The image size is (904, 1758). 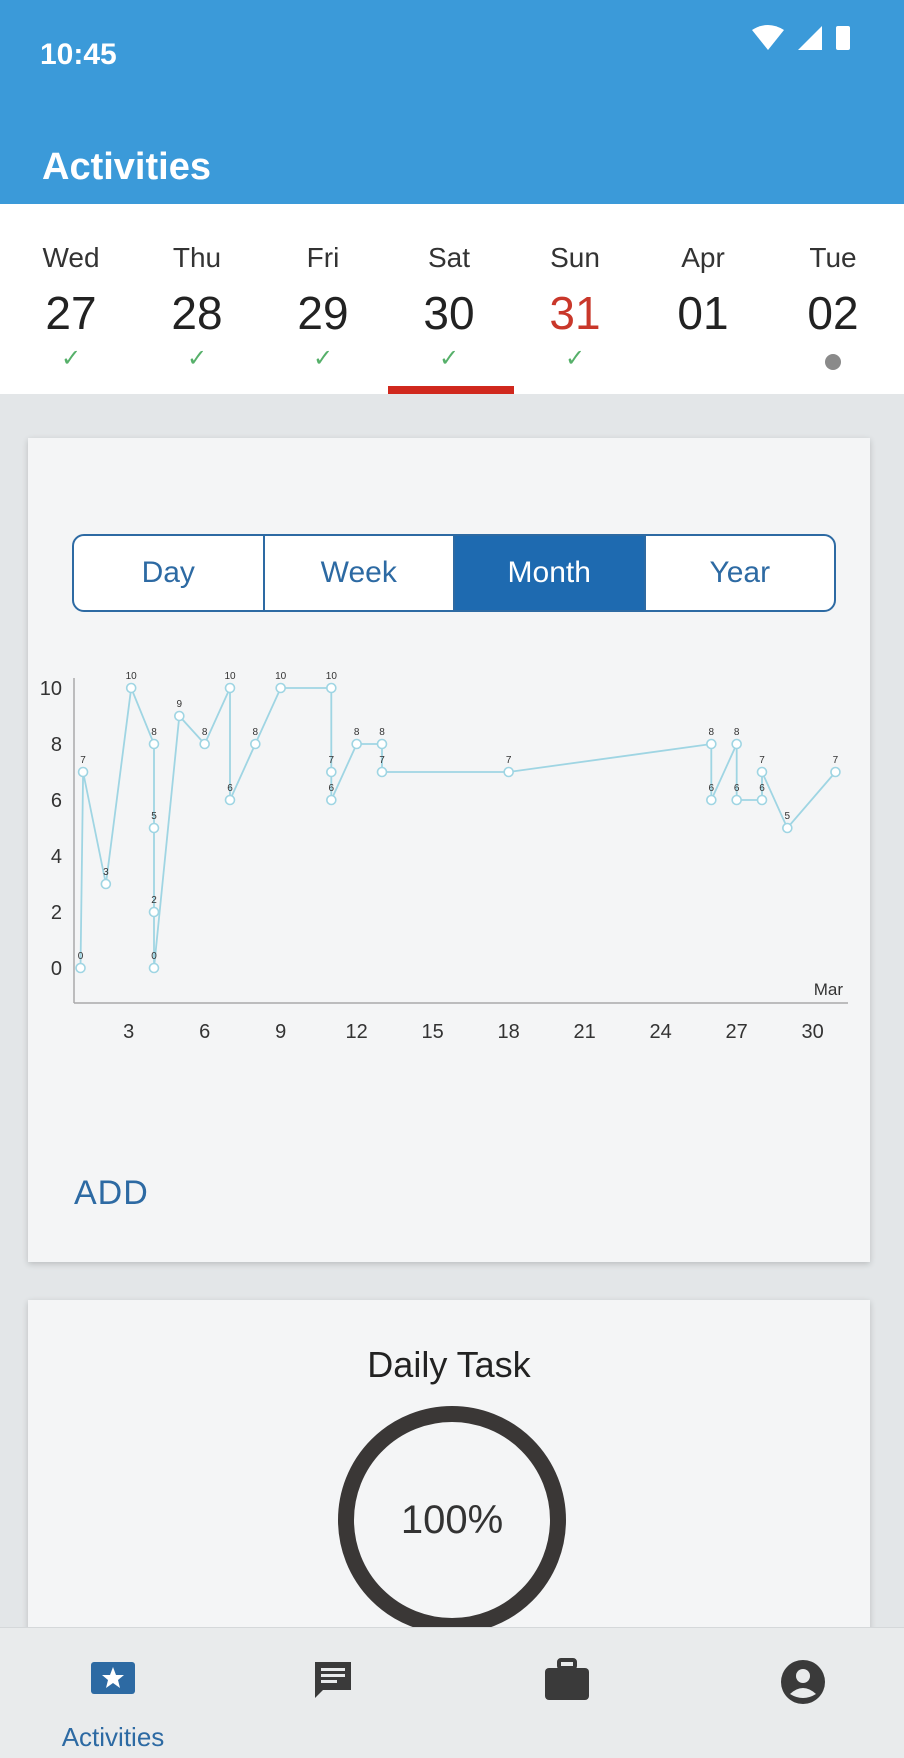 I want to click on day-sat-30: Sat 30 ✓, so click(x=449, y=299).